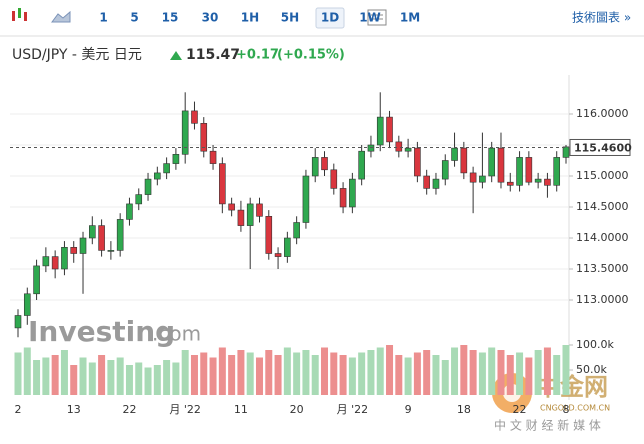  What do you see at coordinates (602, 113) in the screenshot?
I see `y-tick-label: 116.0000` at bounding box center [602, 113].